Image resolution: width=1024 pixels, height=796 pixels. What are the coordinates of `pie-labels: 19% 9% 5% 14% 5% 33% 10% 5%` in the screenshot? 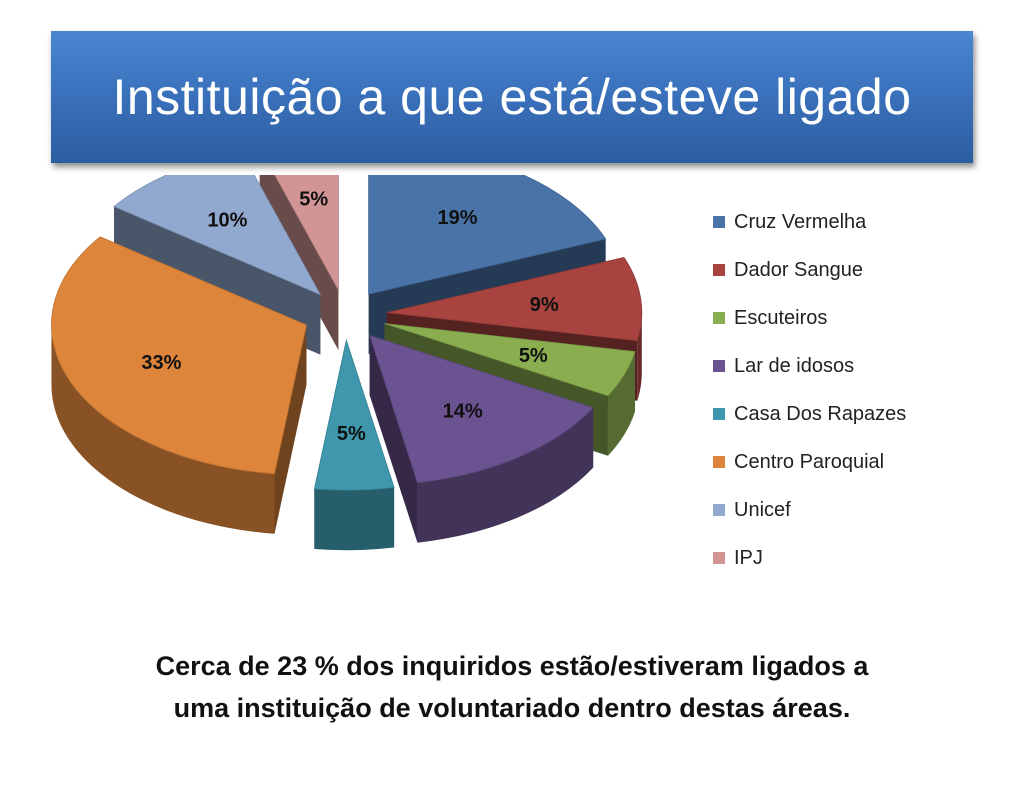 It's located at (350, 316).